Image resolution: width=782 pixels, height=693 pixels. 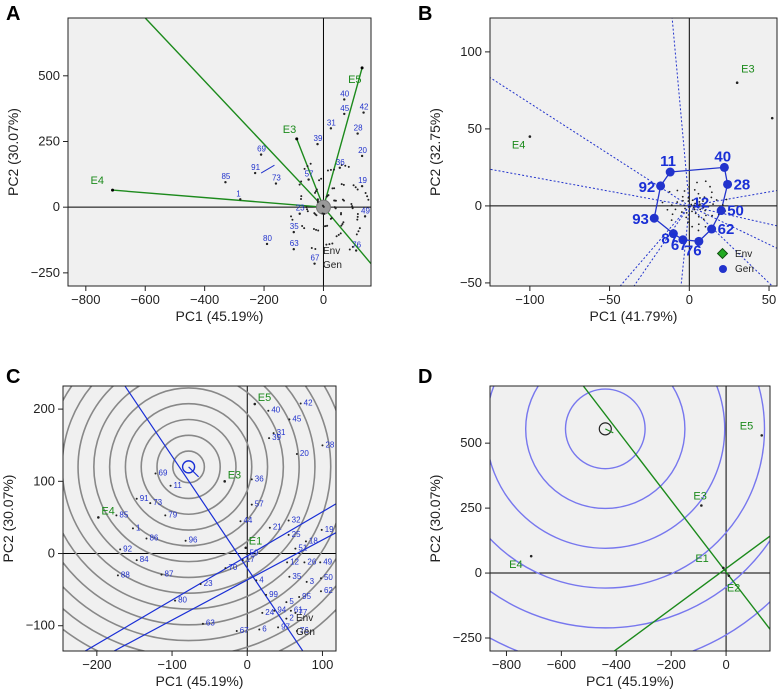 I want to click on vertex-genotype-marker, so click(x=699, y=241).